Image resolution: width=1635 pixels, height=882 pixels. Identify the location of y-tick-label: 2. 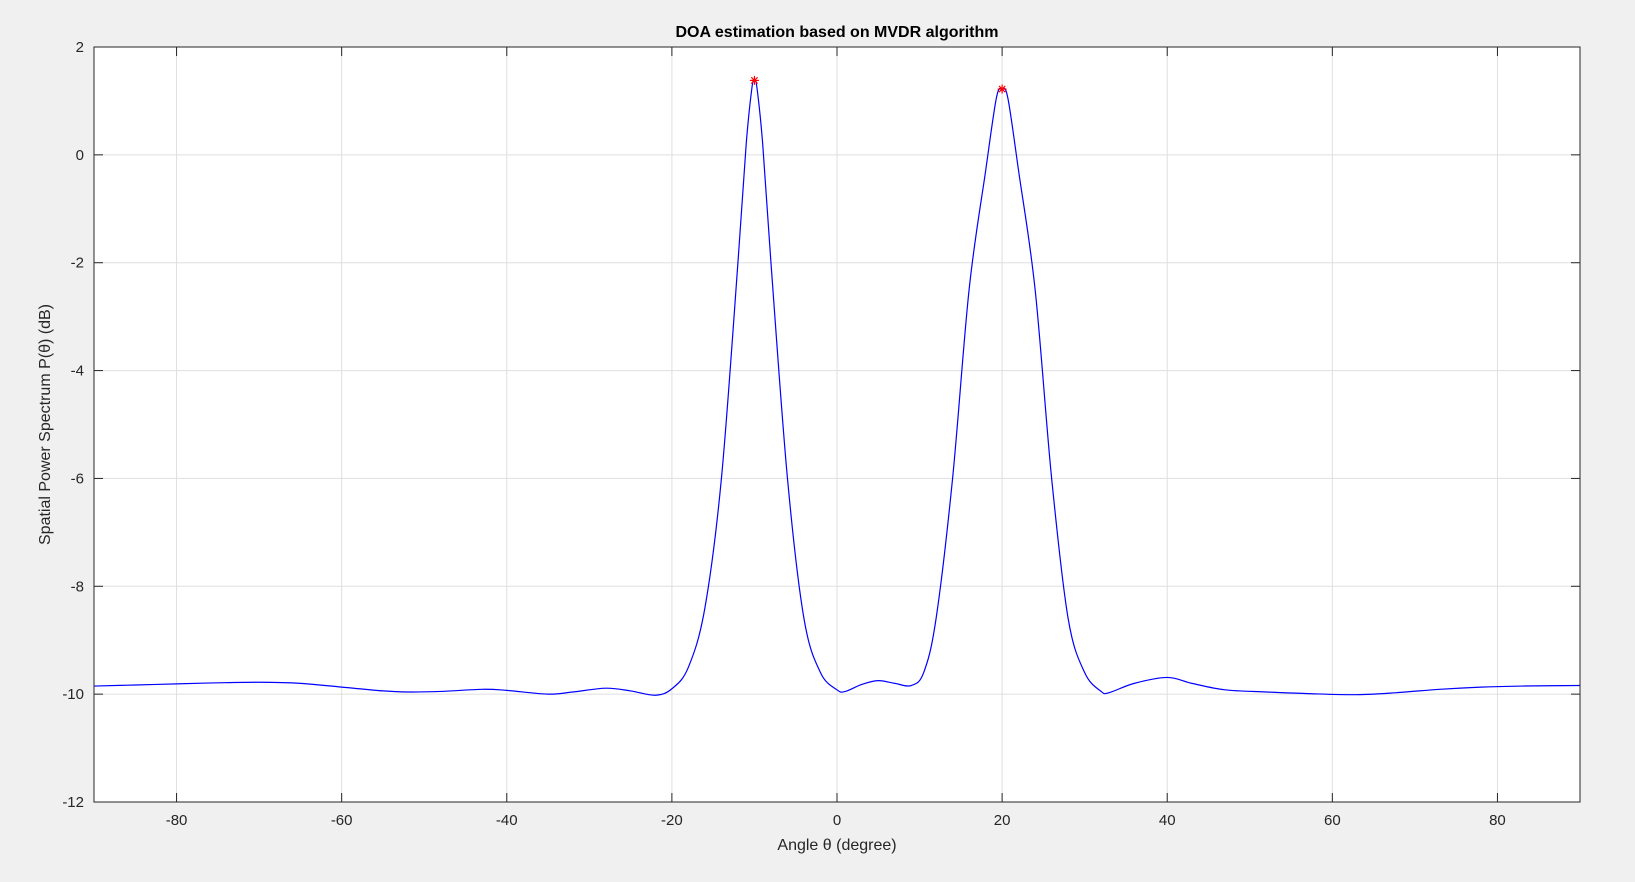
(80, 47).